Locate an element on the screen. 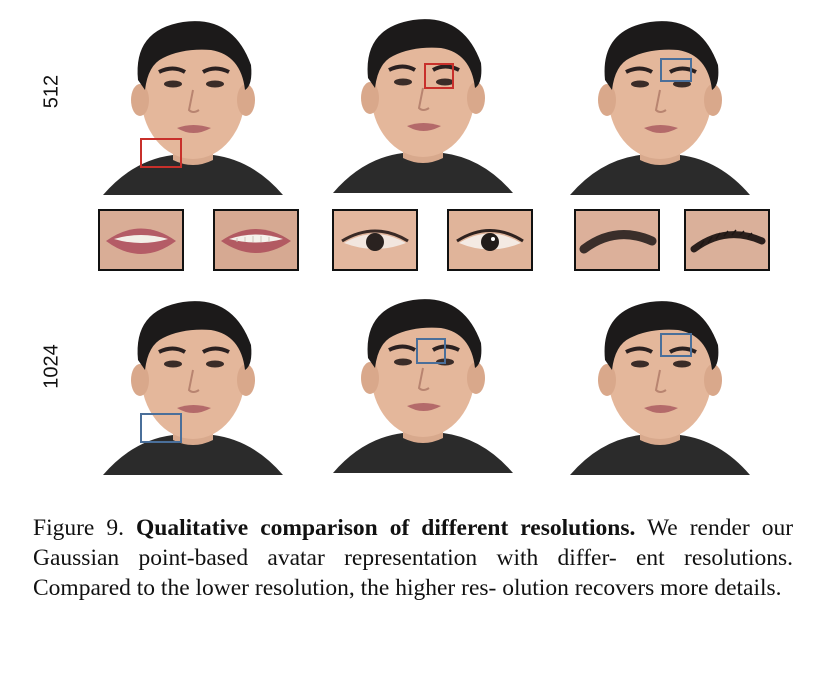 Image resolution: width=826 pixels, height=673 pixels. row-label-512: 512 is located at coordinates (51, 91).